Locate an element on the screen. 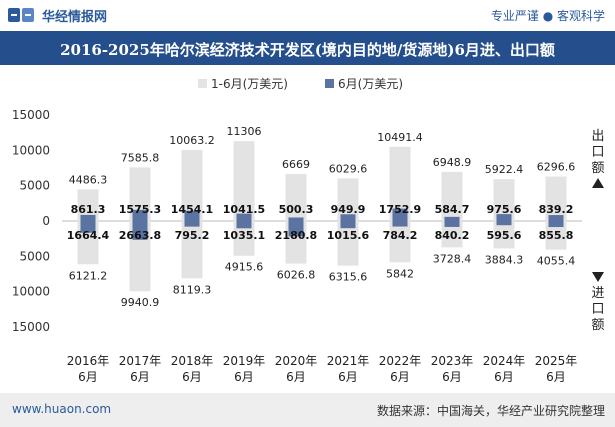 This screenshot has height=427, width=615. x-tick-label-year: 2020年 is located at coordinates (296, 361).